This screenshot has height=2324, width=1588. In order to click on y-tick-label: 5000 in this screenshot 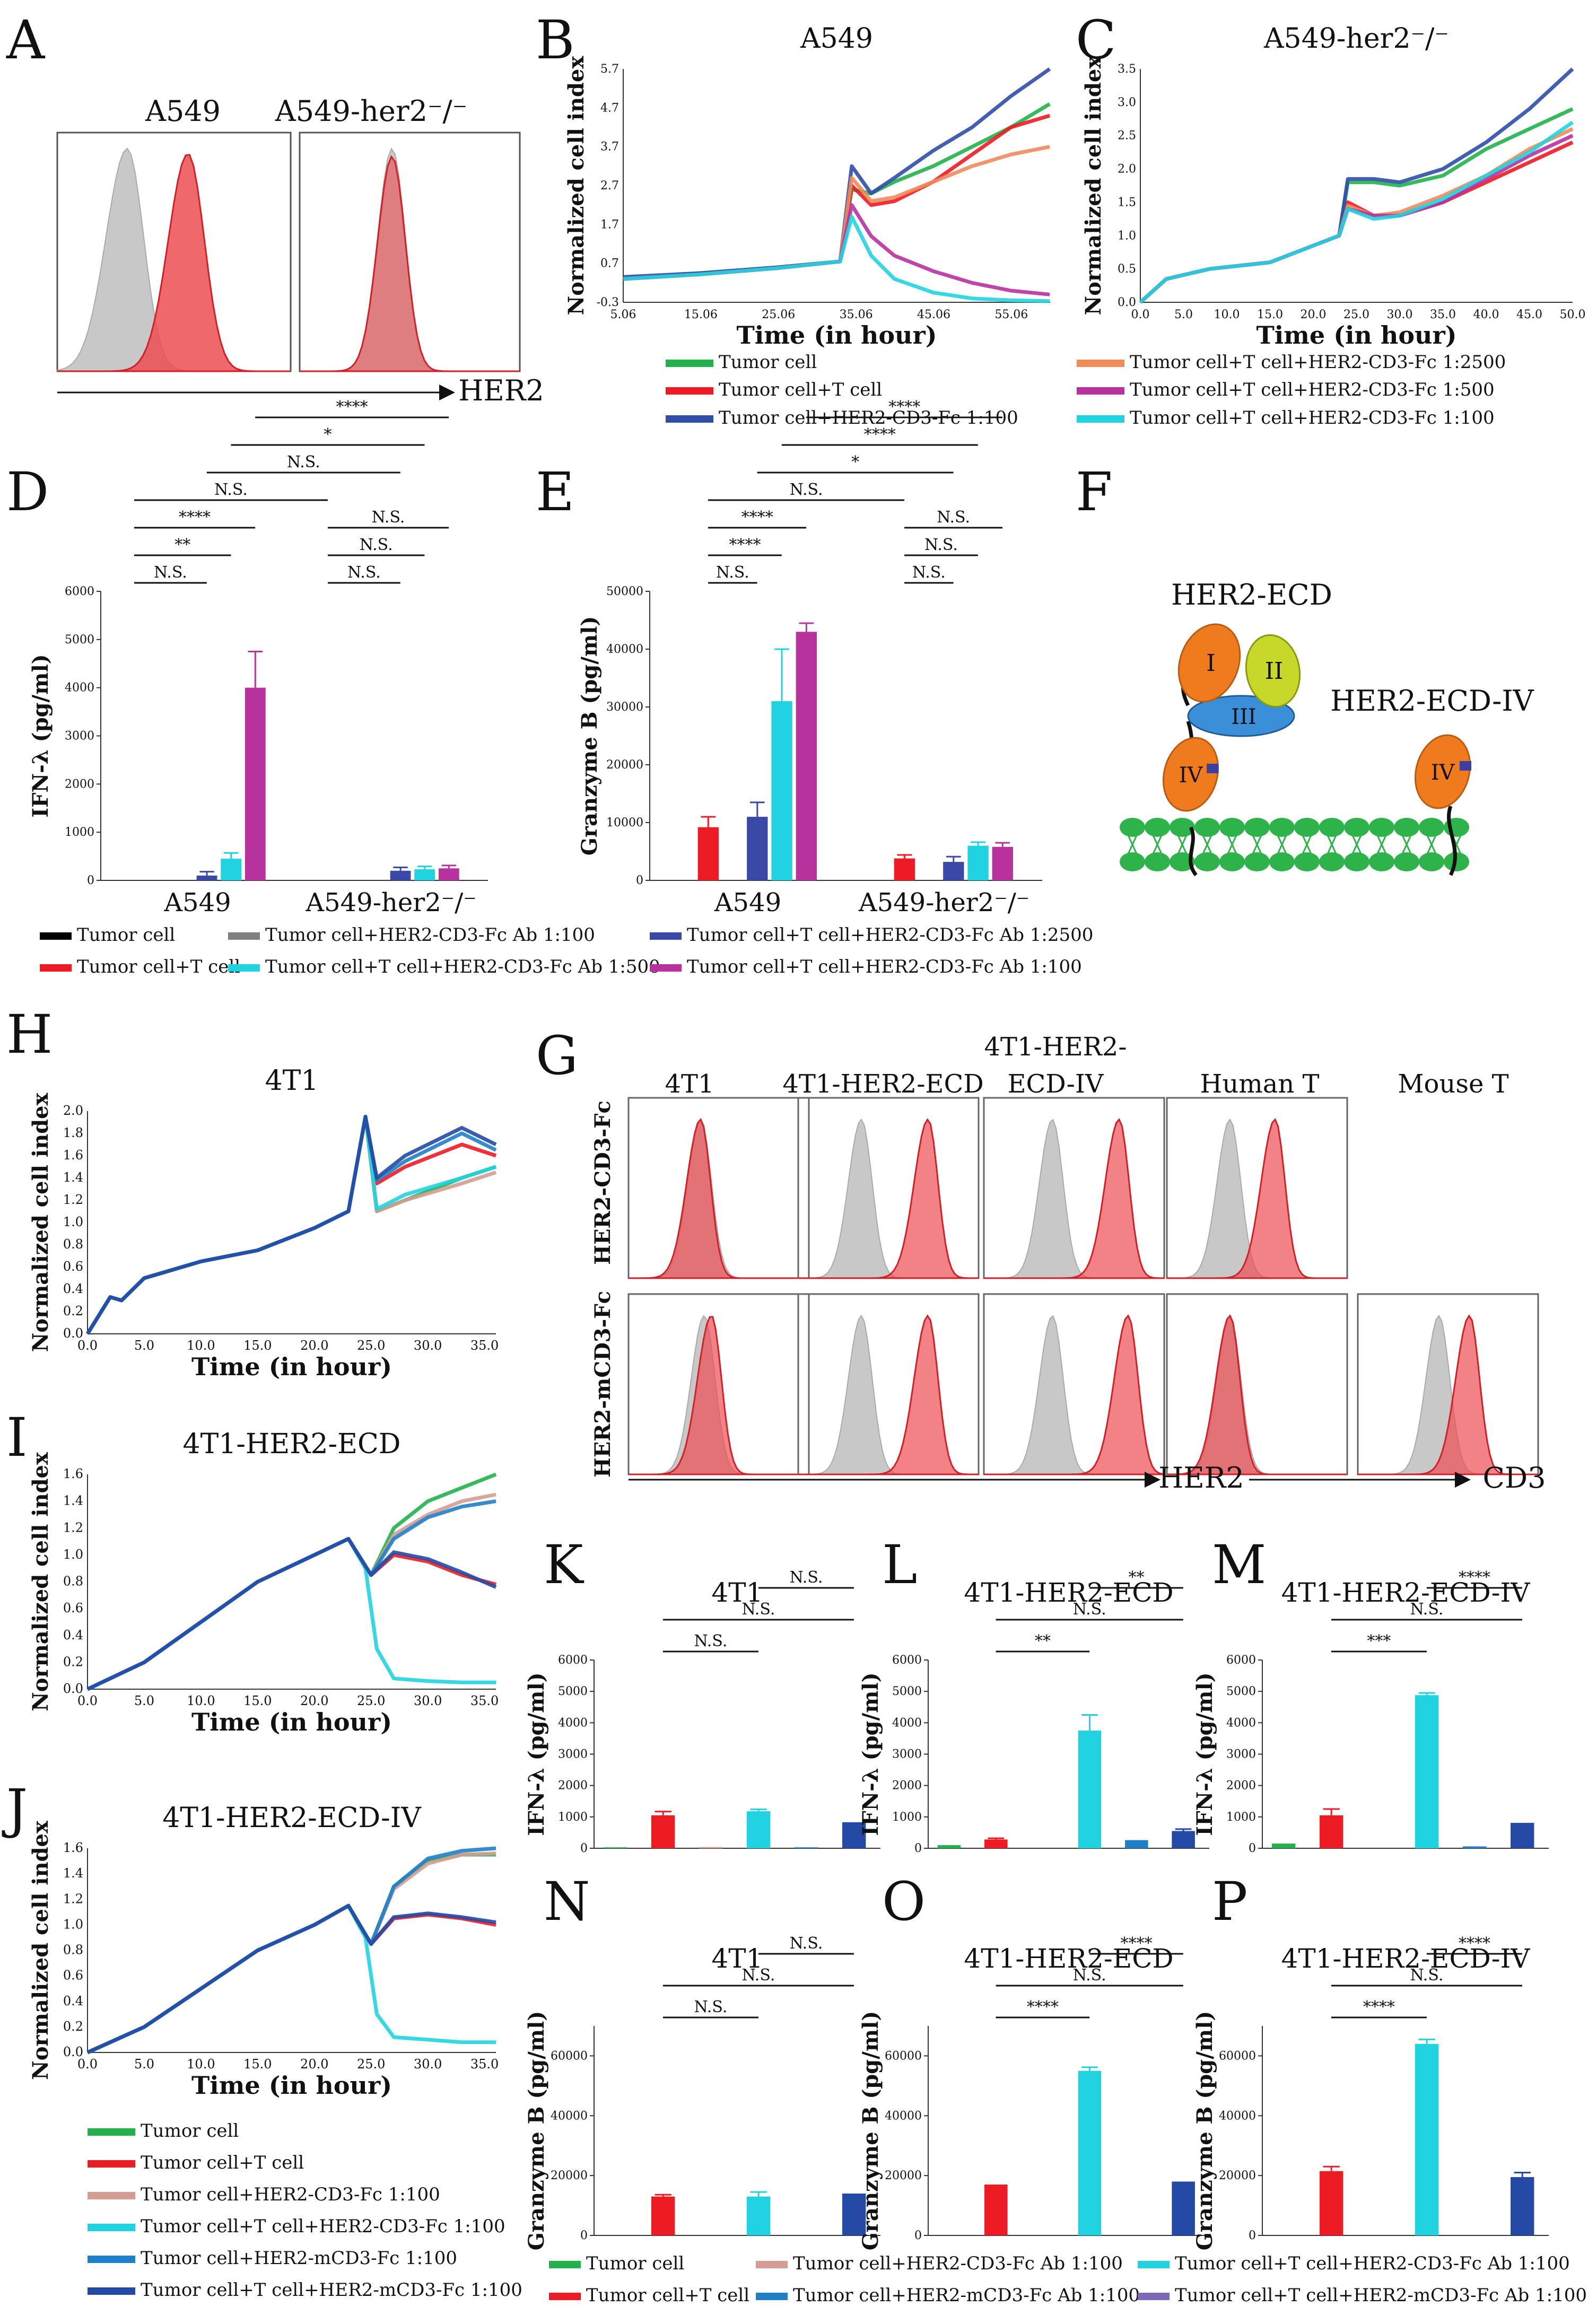, I will do `click(573, 1691)`.